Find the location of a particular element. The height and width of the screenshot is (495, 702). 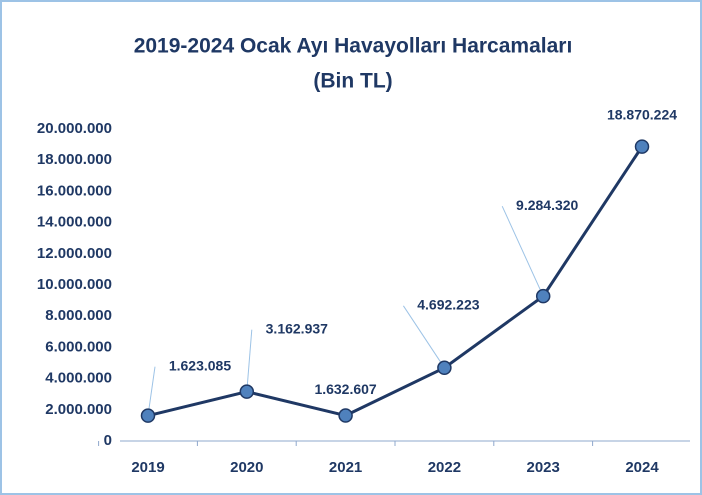

y-tick-label: 14.000.000 is located at coordinates (74, 222).